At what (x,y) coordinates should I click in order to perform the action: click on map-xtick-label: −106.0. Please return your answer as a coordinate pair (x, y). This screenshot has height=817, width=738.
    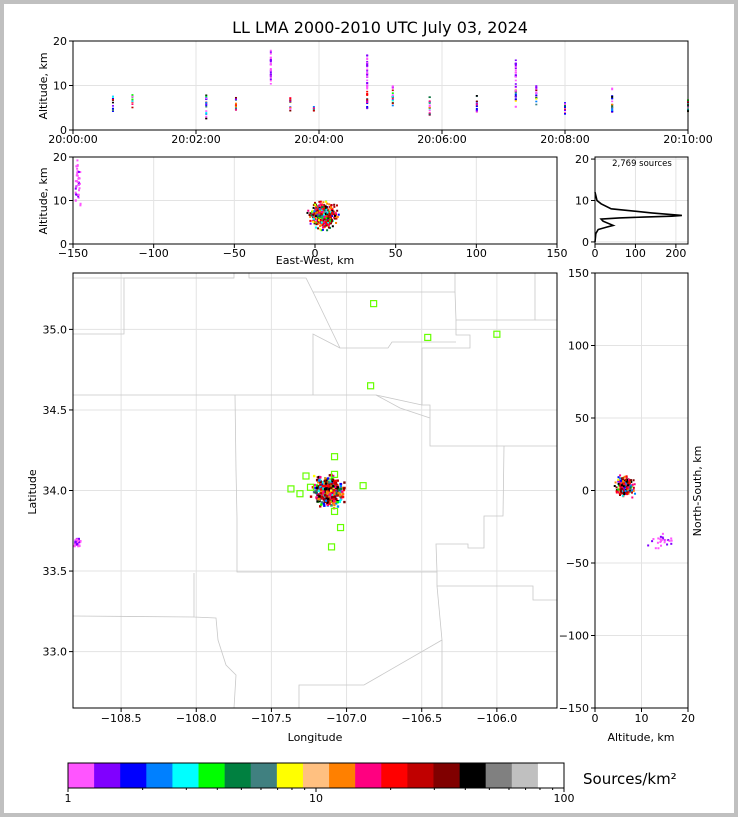
    Looking at the image, I should click on (497, 718).